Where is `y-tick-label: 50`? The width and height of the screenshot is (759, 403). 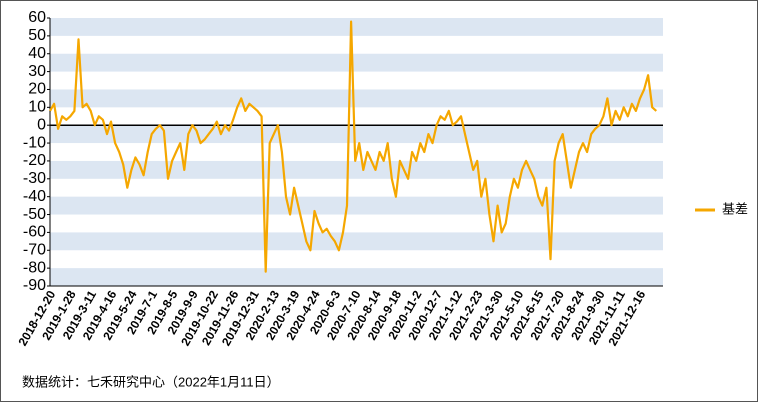 y-tick-label: 50 is located at coordinates (37, 35).